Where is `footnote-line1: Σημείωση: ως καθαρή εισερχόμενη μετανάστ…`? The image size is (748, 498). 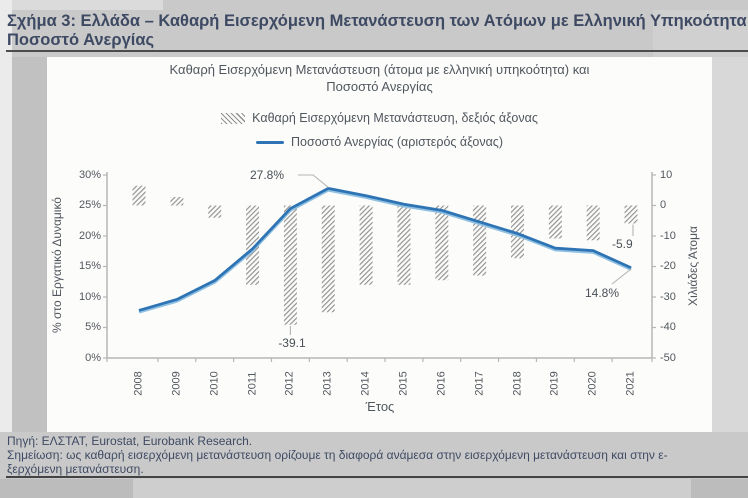 footnote-line1: Σημείωση: ως καθαρή εισερχόμενη μετανάστ… is located at coordinates (337, 455).